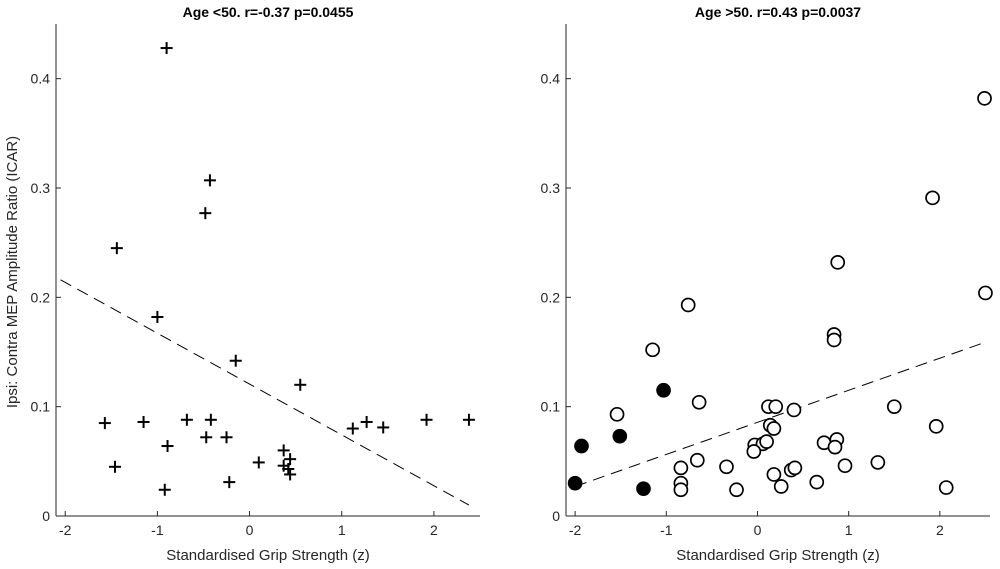  I want to click on right-x-tick-label: -2, so click(575, 530).